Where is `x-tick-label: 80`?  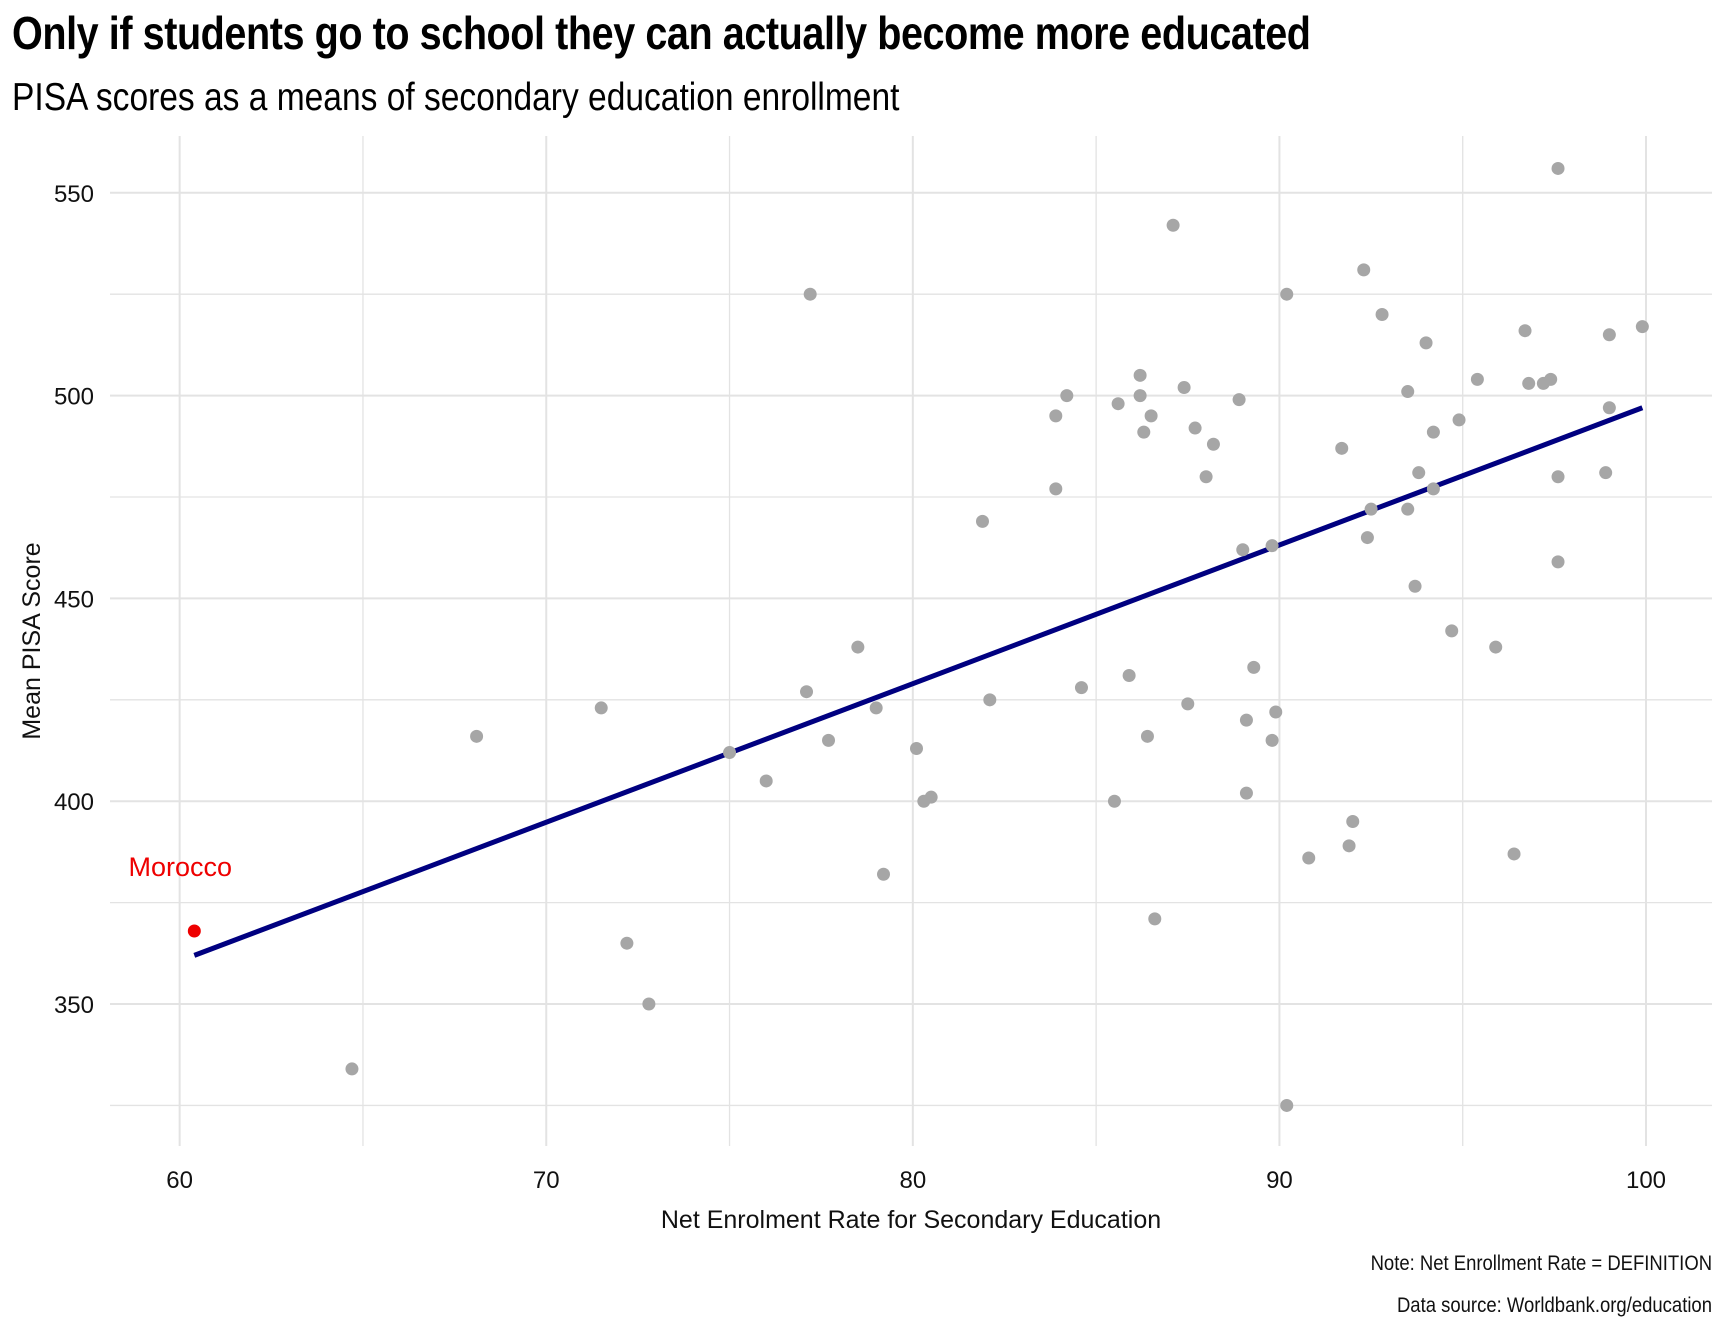
x-tick-label: 80 is located at coordinates (912, 1180).